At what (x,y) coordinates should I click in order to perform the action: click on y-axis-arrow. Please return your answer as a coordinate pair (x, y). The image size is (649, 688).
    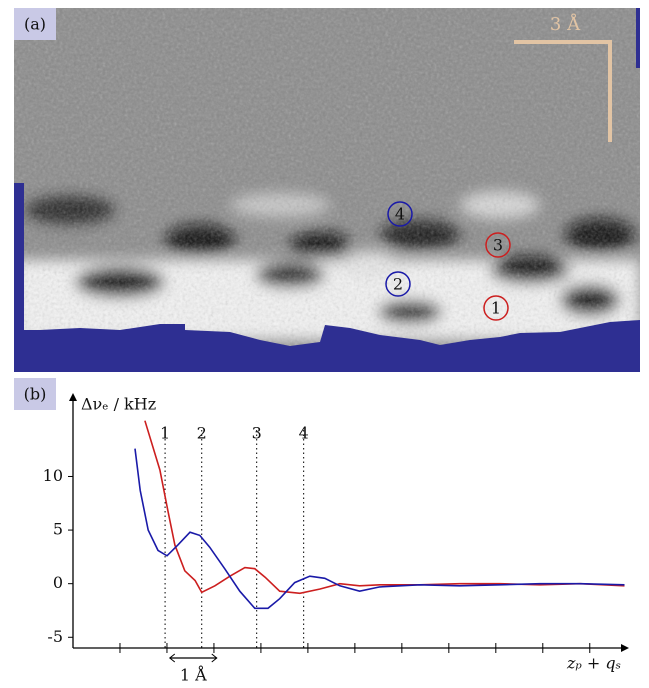
    Looking at the image, I should click on (73, 397).